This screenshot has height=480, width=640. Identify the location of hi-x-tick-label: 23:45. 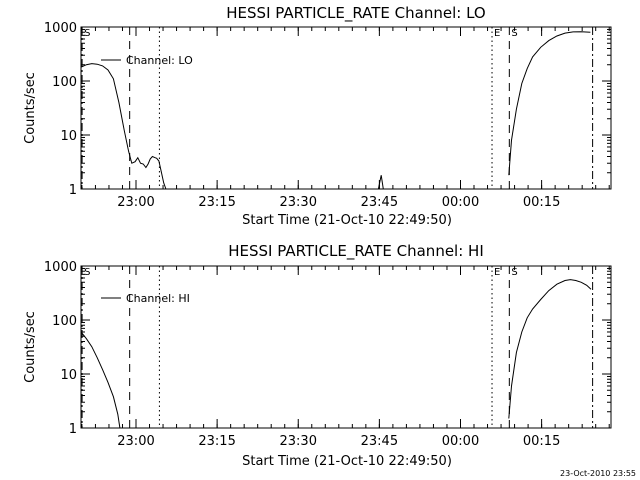
(379, 441).